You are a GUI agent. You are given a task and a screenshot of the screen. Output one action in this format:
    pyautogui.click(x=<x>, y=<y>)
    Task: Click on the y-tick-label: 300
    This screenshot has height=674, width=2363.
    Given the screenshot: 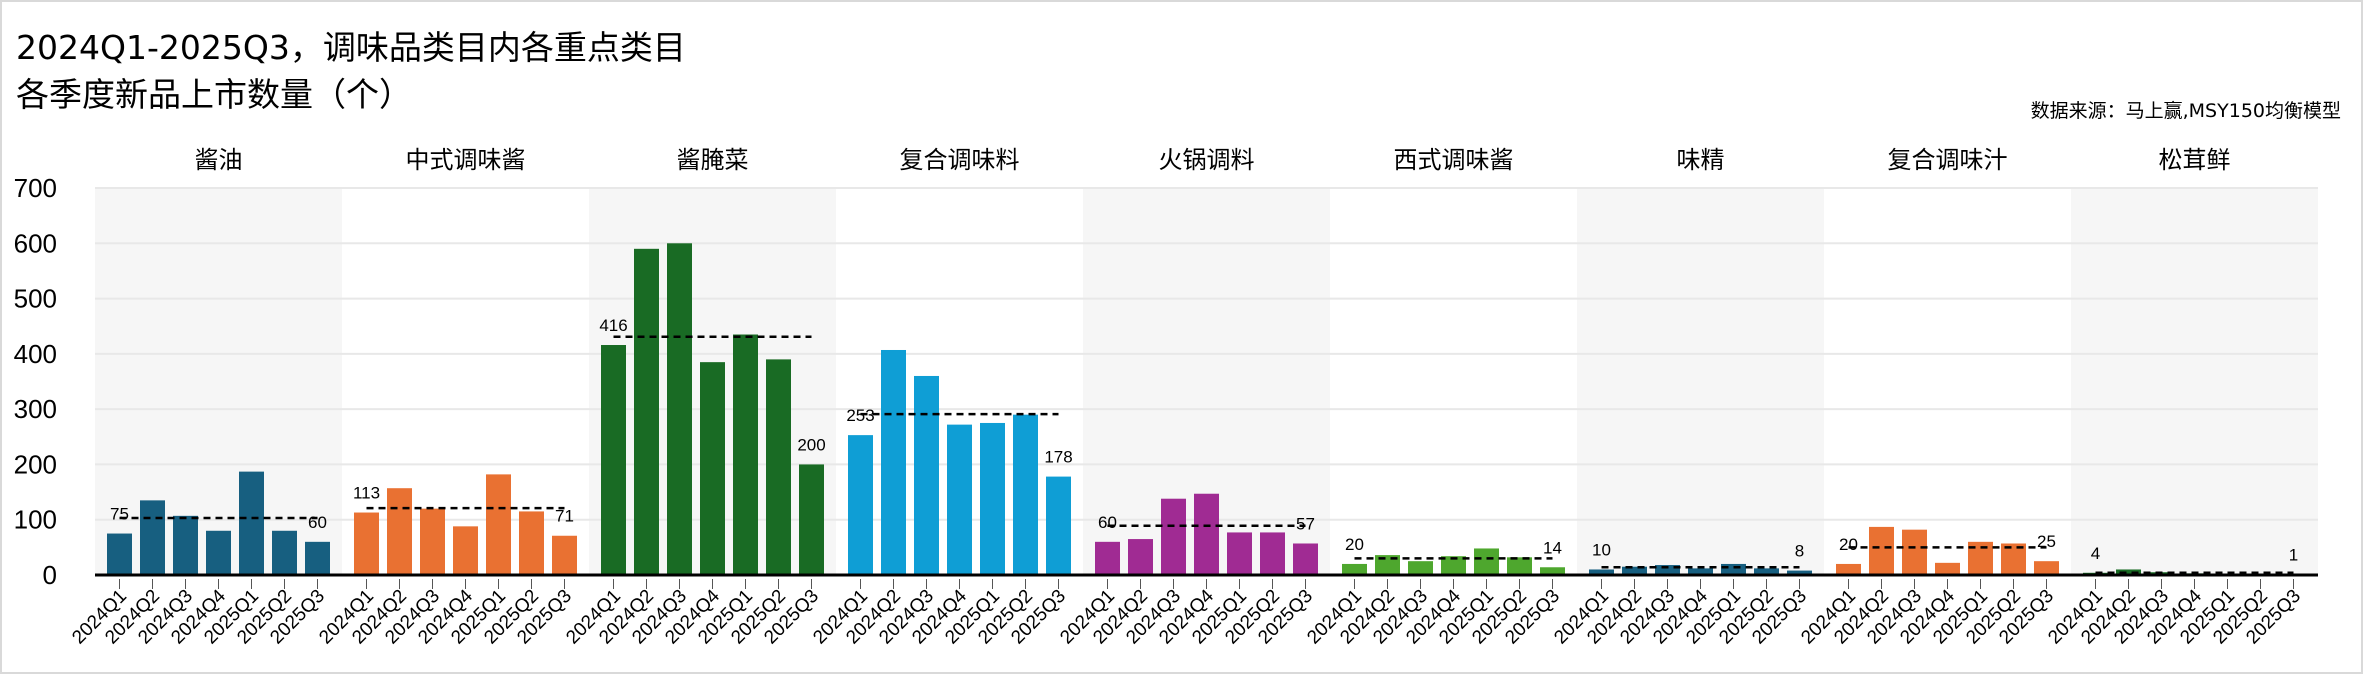 What is the action you would take?
    pyautogui.click(x=35, y=409)
    